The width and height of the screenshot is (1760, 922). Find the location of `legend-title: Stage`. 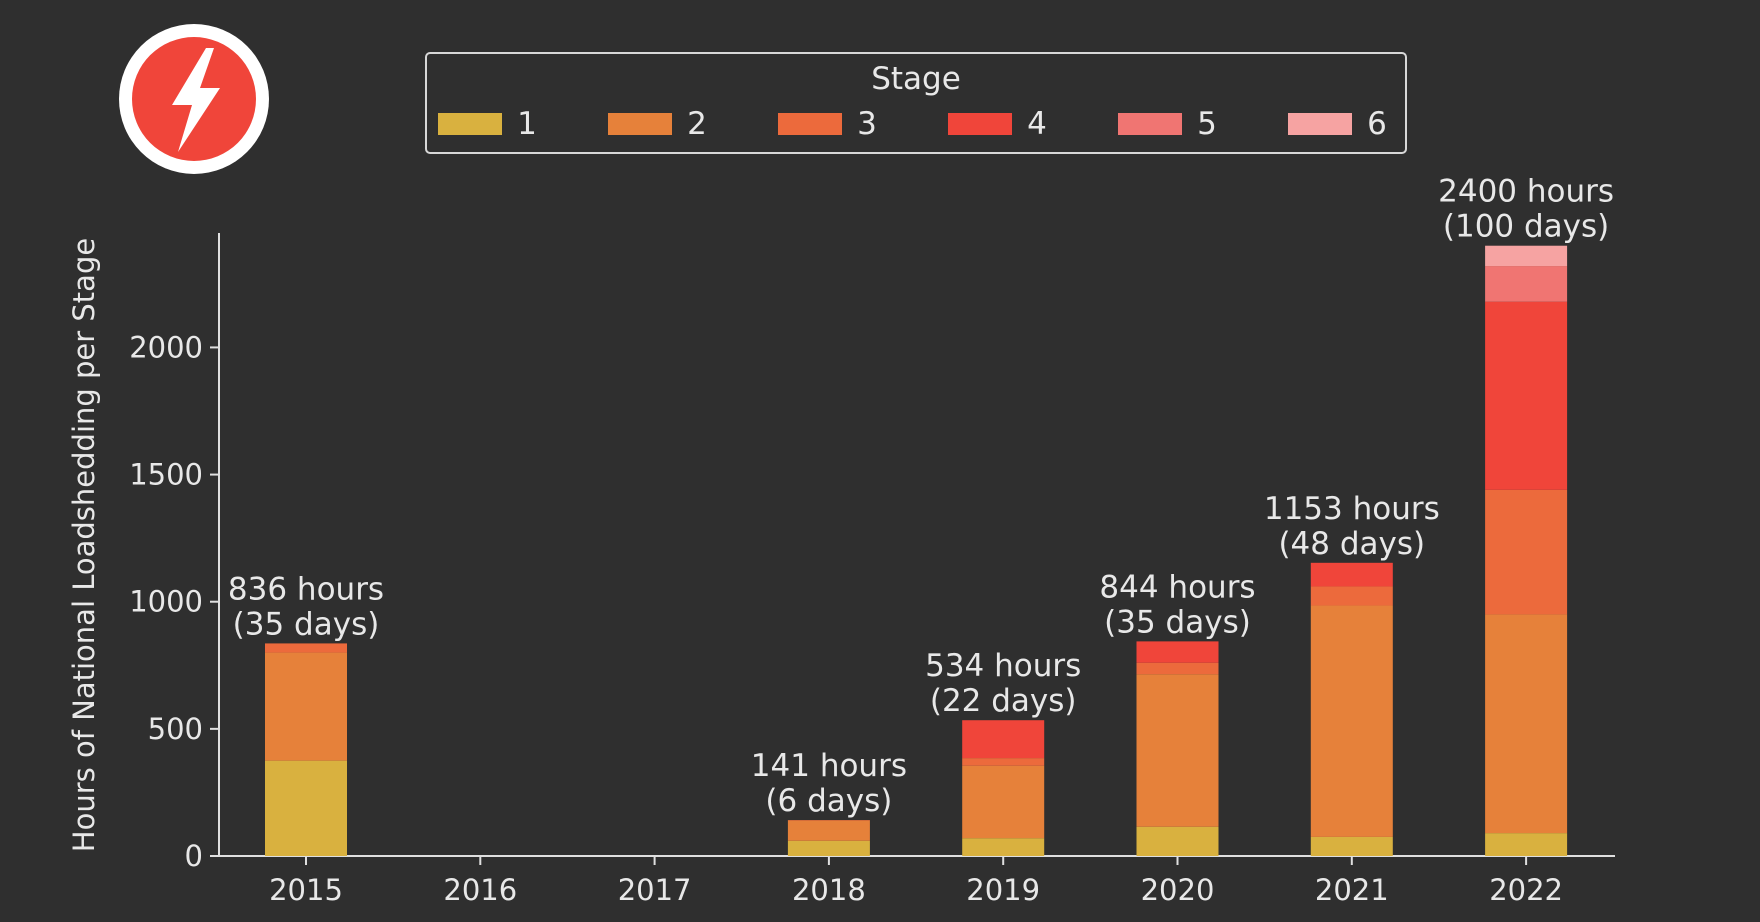

legend-title: Stage is located at coordinates (916, 79).